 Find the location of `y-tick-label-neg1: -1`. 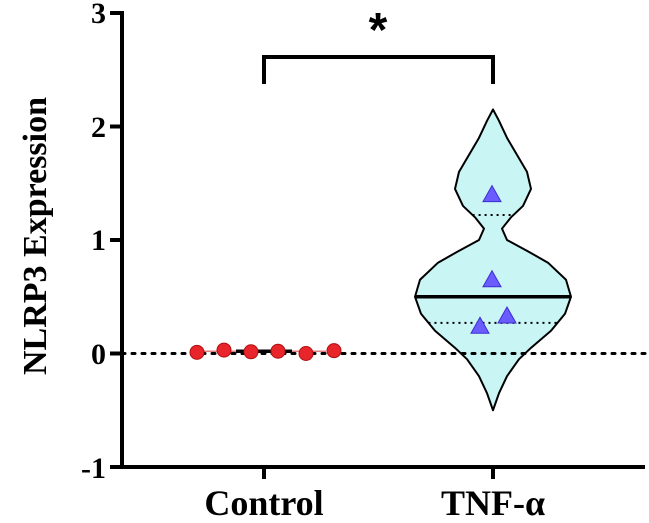

y-tick-label-neg1: -1 is located at coordinates (93, 468).